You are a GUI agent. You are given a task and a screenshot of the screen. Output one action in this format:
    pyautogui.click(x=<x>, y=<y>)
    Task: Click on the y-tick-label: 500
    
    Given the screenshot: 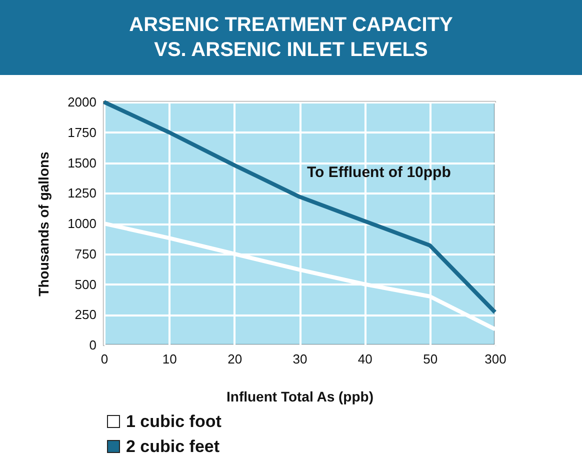 What is the action you would take?
    pyautogui.click(x=85, y=284)
    